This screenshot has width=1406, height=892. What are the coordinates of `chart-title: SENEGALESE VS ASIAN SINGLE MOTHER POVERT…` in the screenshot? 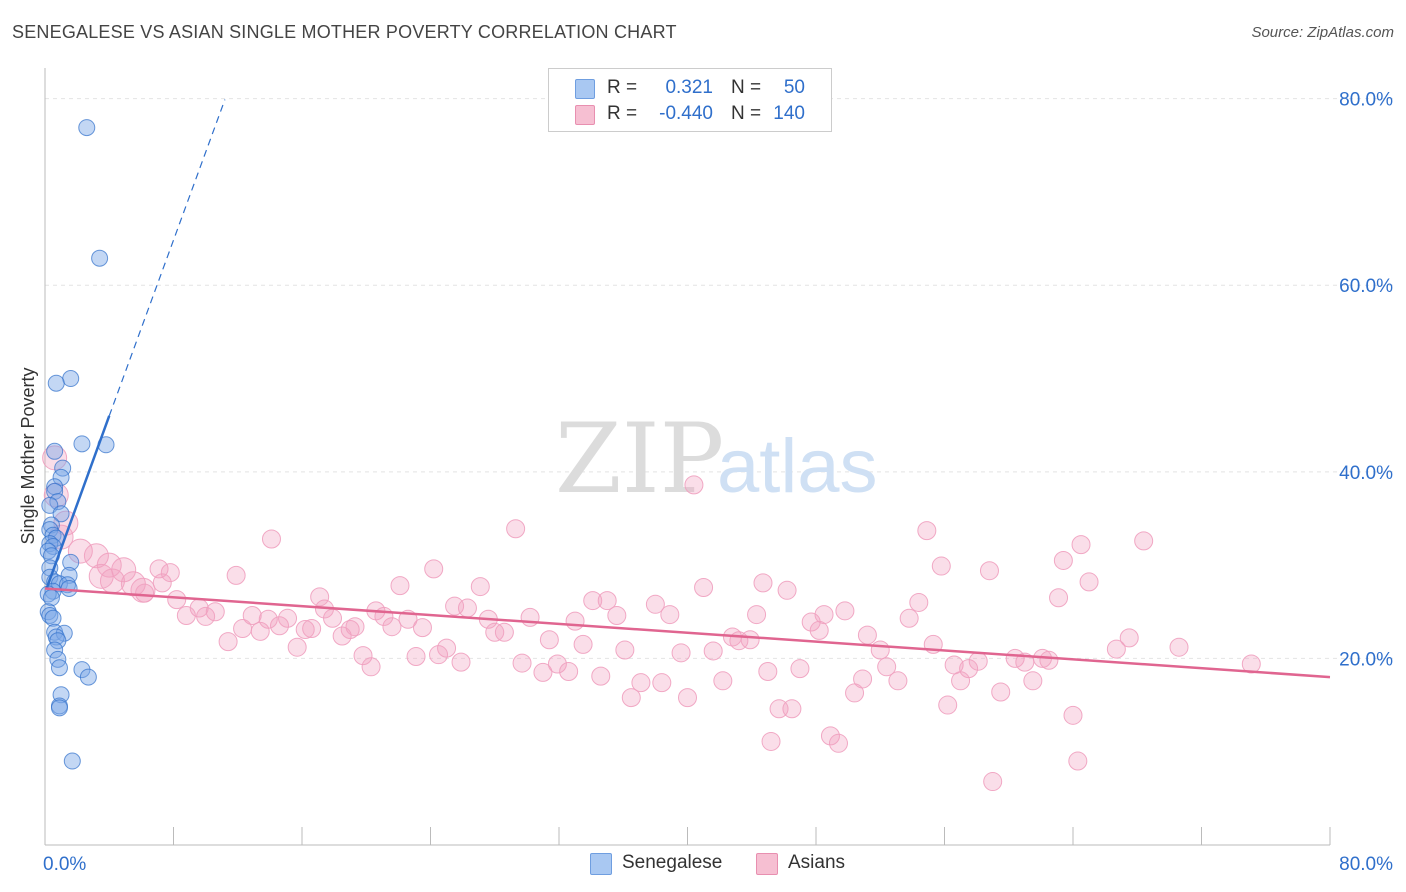 It's located at (344, 32).